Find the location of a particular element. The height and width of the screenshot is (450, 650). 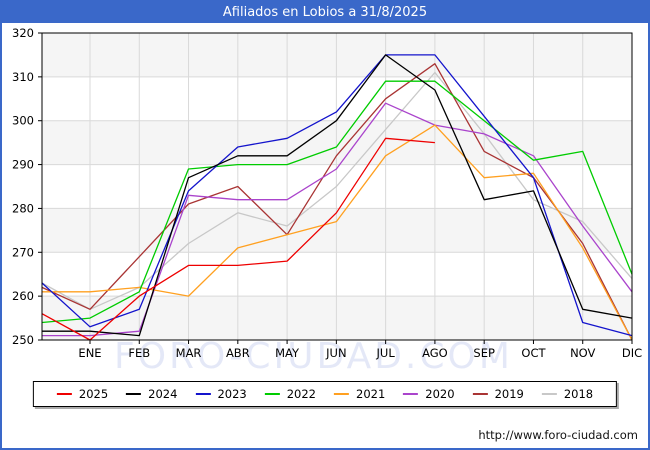

legend-swatch-2025 is located at coordinates (64, 394).